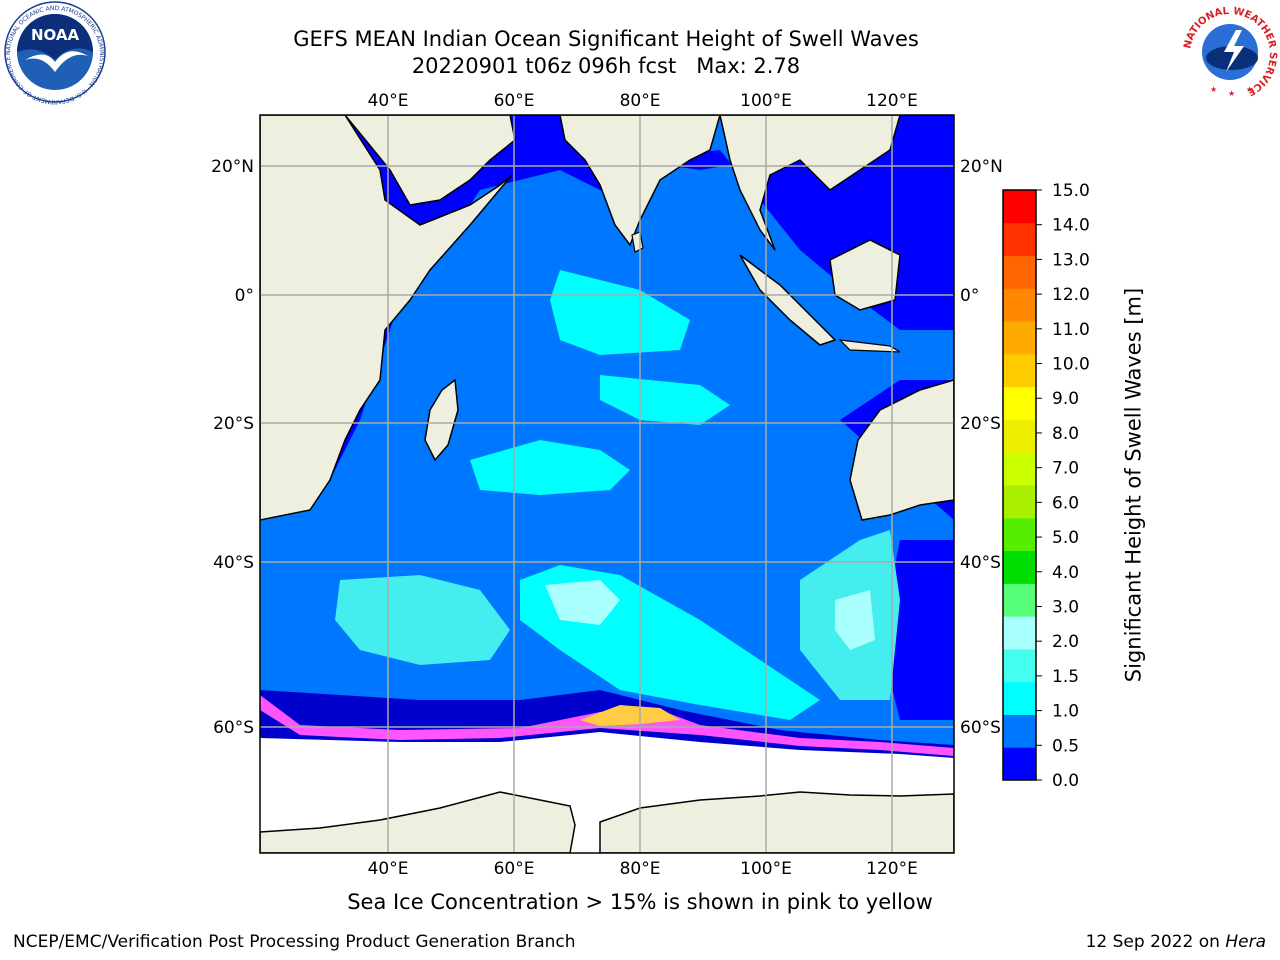  Describe the element at coordinates (1071, 226) in the screenshot. I see `colorbar-tick-label: 14.0` at that location.